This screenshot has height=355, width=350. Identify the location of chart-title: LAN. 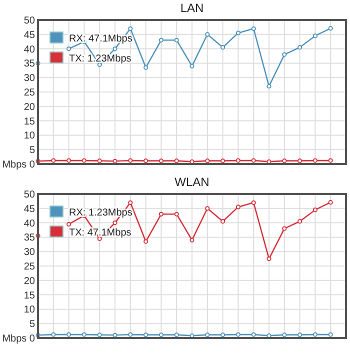
(192, 8).